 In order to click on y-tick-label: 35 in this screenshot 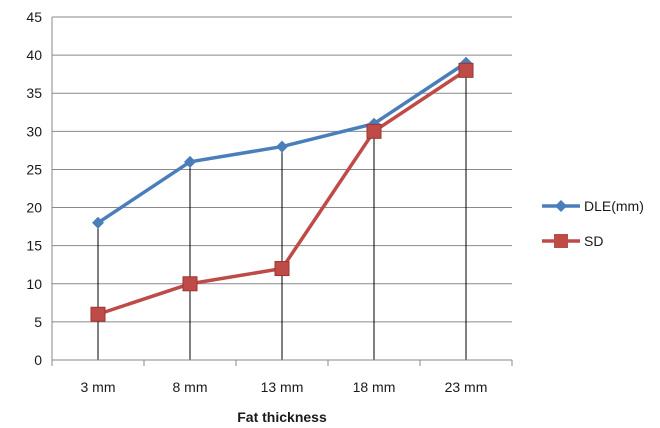, I will do `click(34, 93)`.